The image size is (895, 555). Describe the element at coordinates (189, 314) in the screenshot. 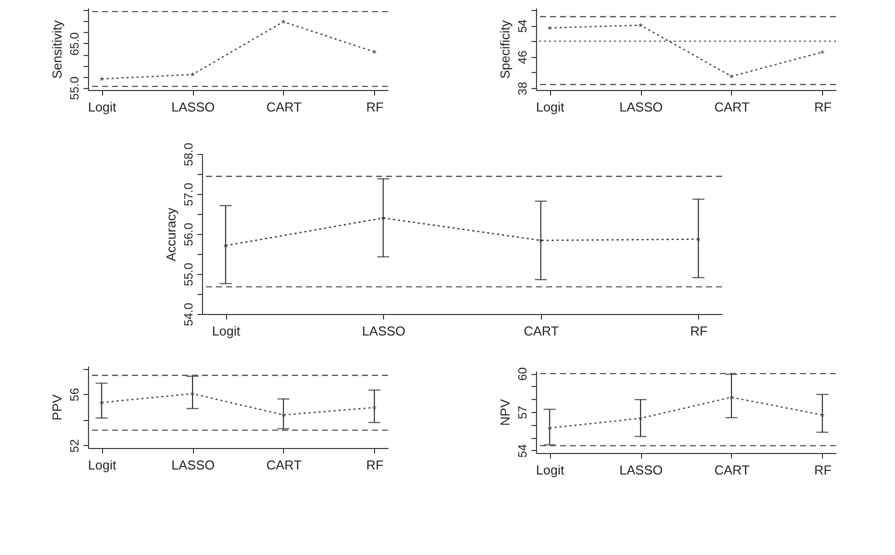

I see `y-tick-label: 54.0` at that location.